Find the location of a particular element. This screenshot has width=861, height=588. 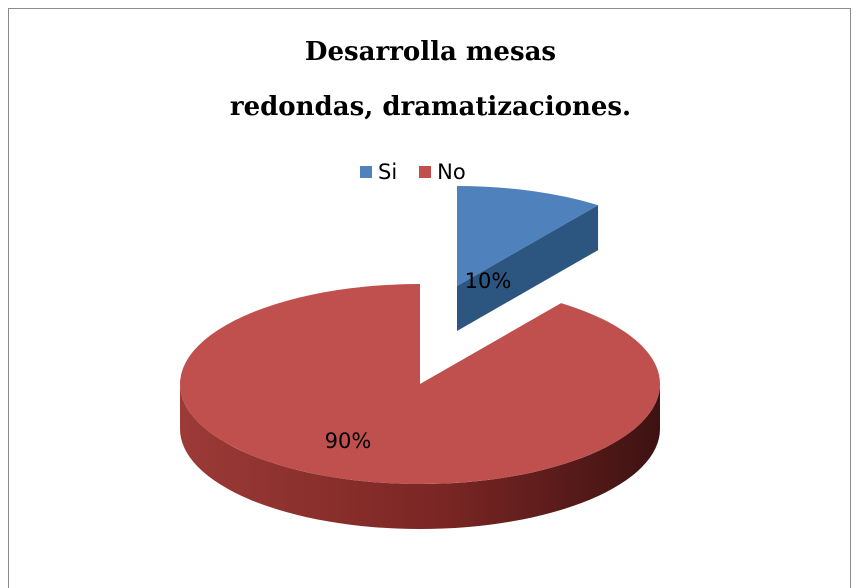

chart-title-line-2: redondas, dramatizaciones. is located at coordinates (430, 107).